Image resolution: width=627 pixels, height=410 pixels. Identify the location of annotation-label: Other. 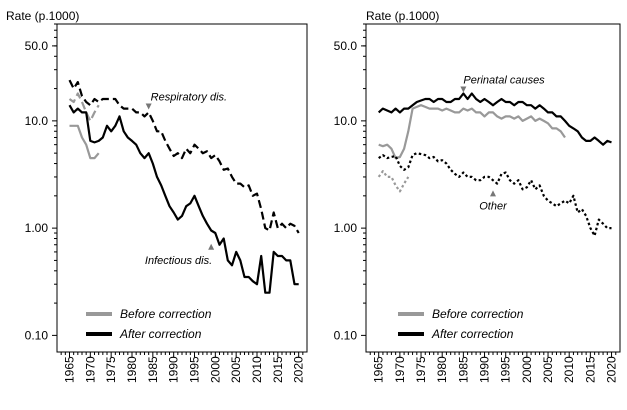
(493, 206).